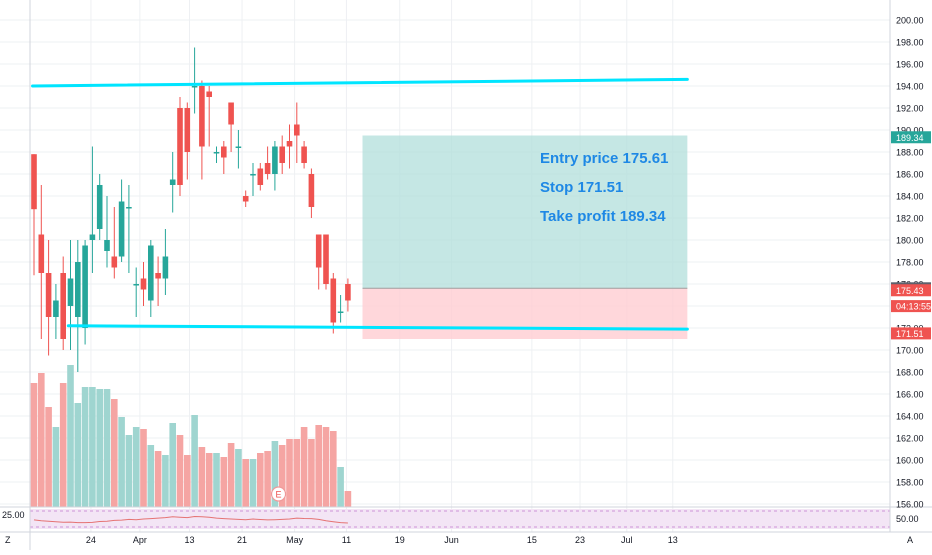 The image size is (932, 555). What do you see at coordinates (580, 540) in the screenshot?
I see `time-tick-label: 23` at bounding box center [580, 540].